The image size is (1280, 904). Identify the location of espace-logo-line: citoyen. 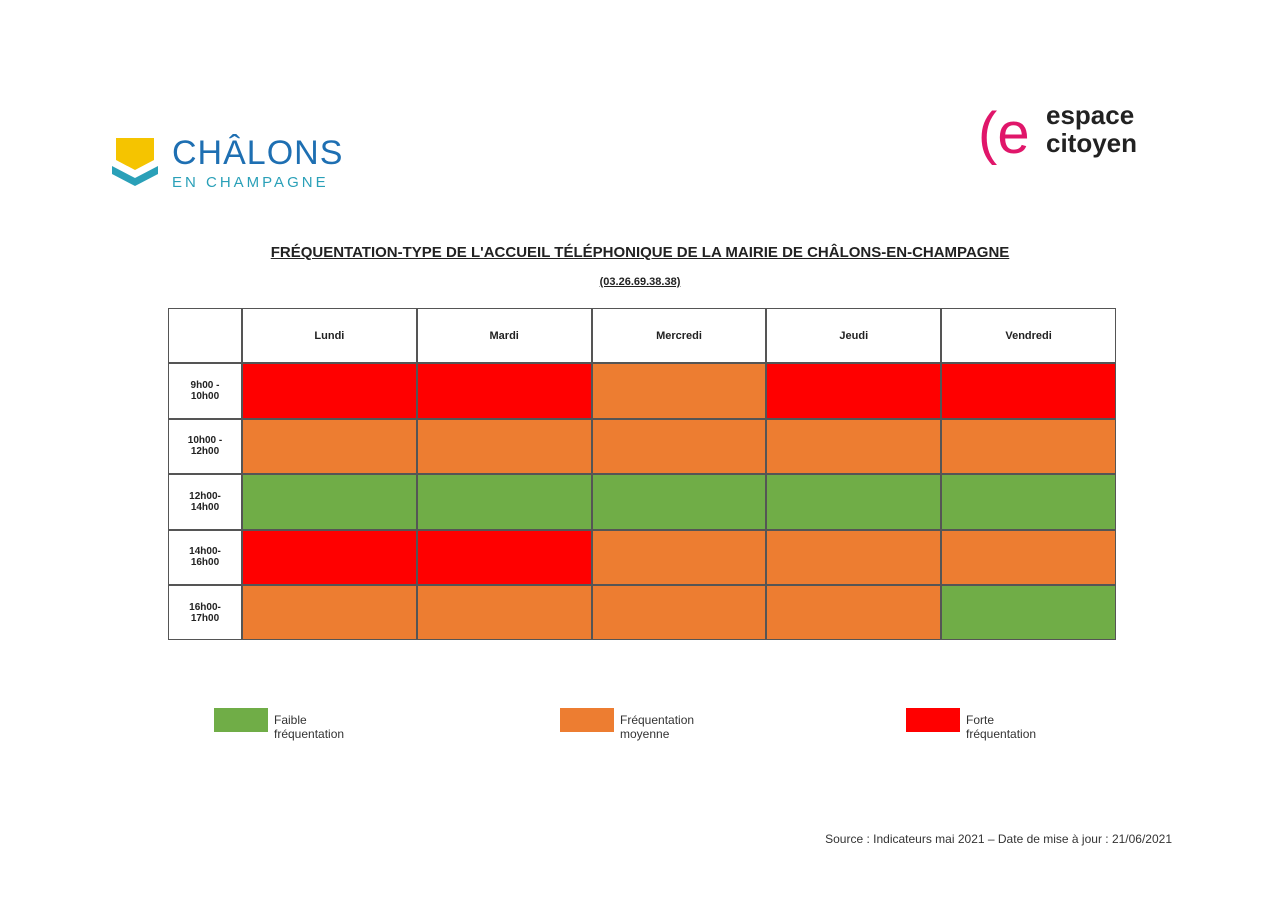
(1092, 143).